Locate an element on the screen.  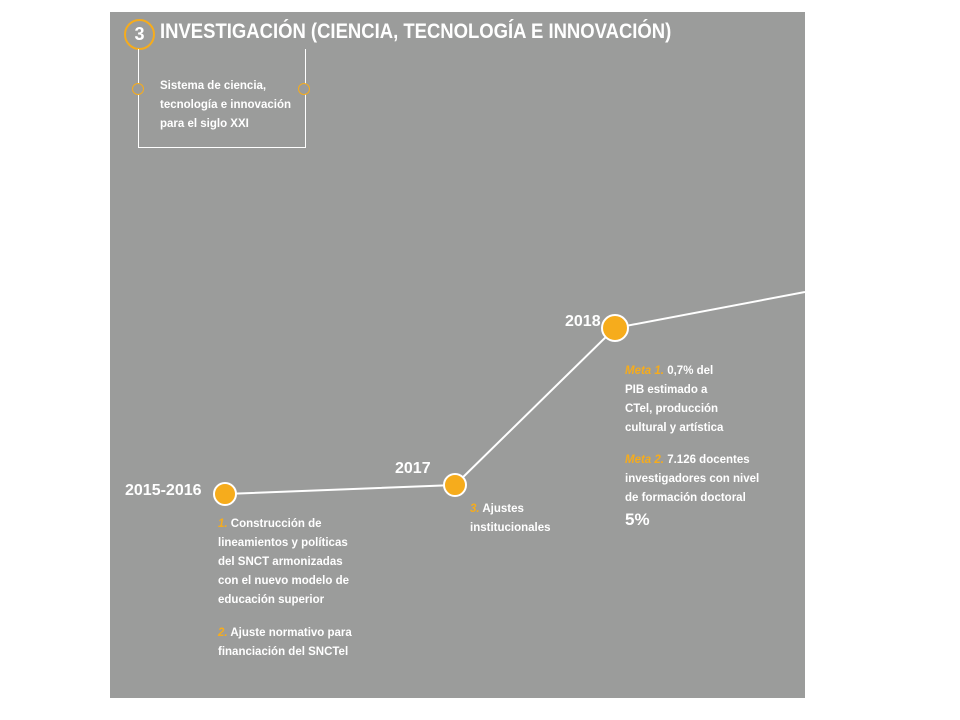
section-number-badge: 3 is located at coordinates (139, 34).